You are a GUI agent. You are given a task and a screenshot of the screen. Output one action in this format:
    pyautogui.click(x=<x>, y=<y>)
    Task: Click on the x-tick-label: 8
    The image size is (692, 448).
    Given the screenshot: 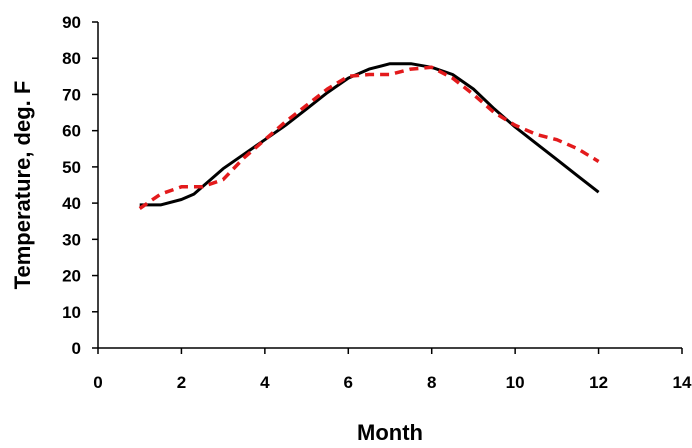 What is the action you would take?
    pyautogui.click(x=431, y=382)
    